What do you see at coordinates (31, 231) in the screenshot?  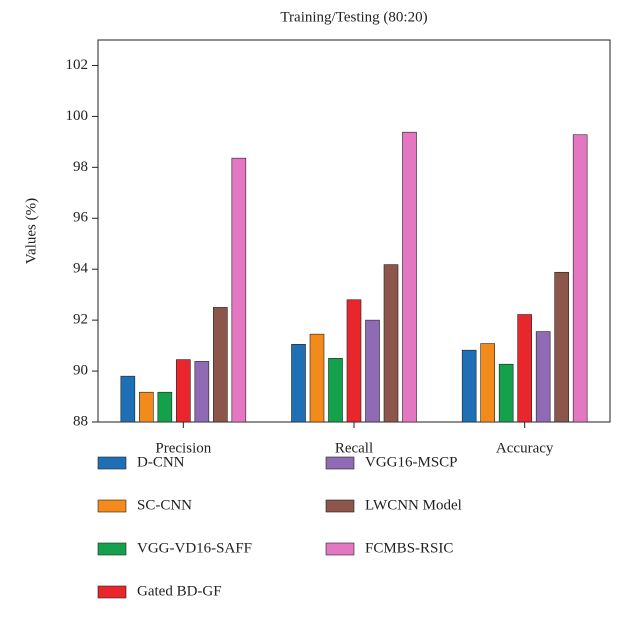 I see `y-axis-label: Values (%)` at bounding box center [31, 231].